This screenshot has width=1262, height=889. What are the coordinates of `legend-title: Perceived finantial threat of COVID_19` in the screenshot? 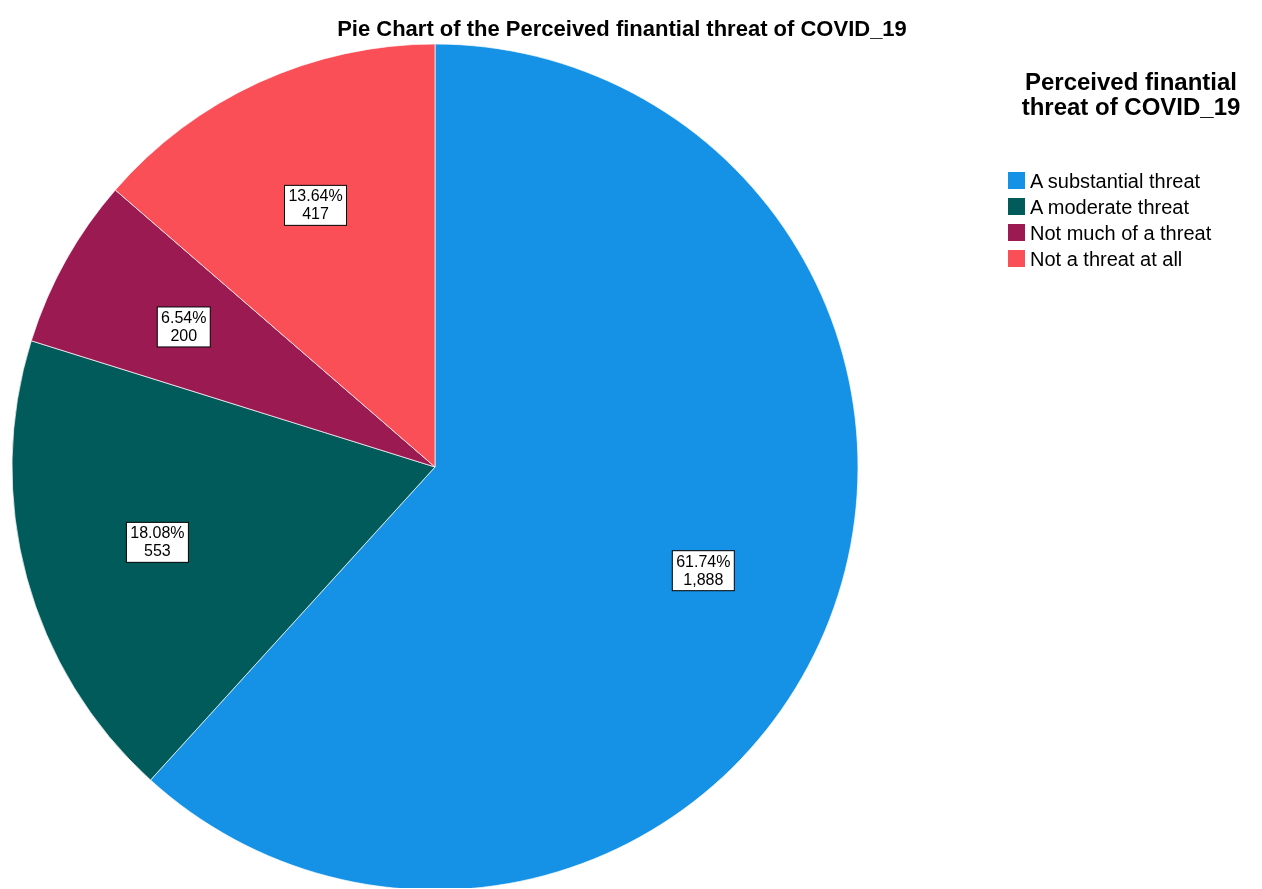 It's located at (1131, 94).